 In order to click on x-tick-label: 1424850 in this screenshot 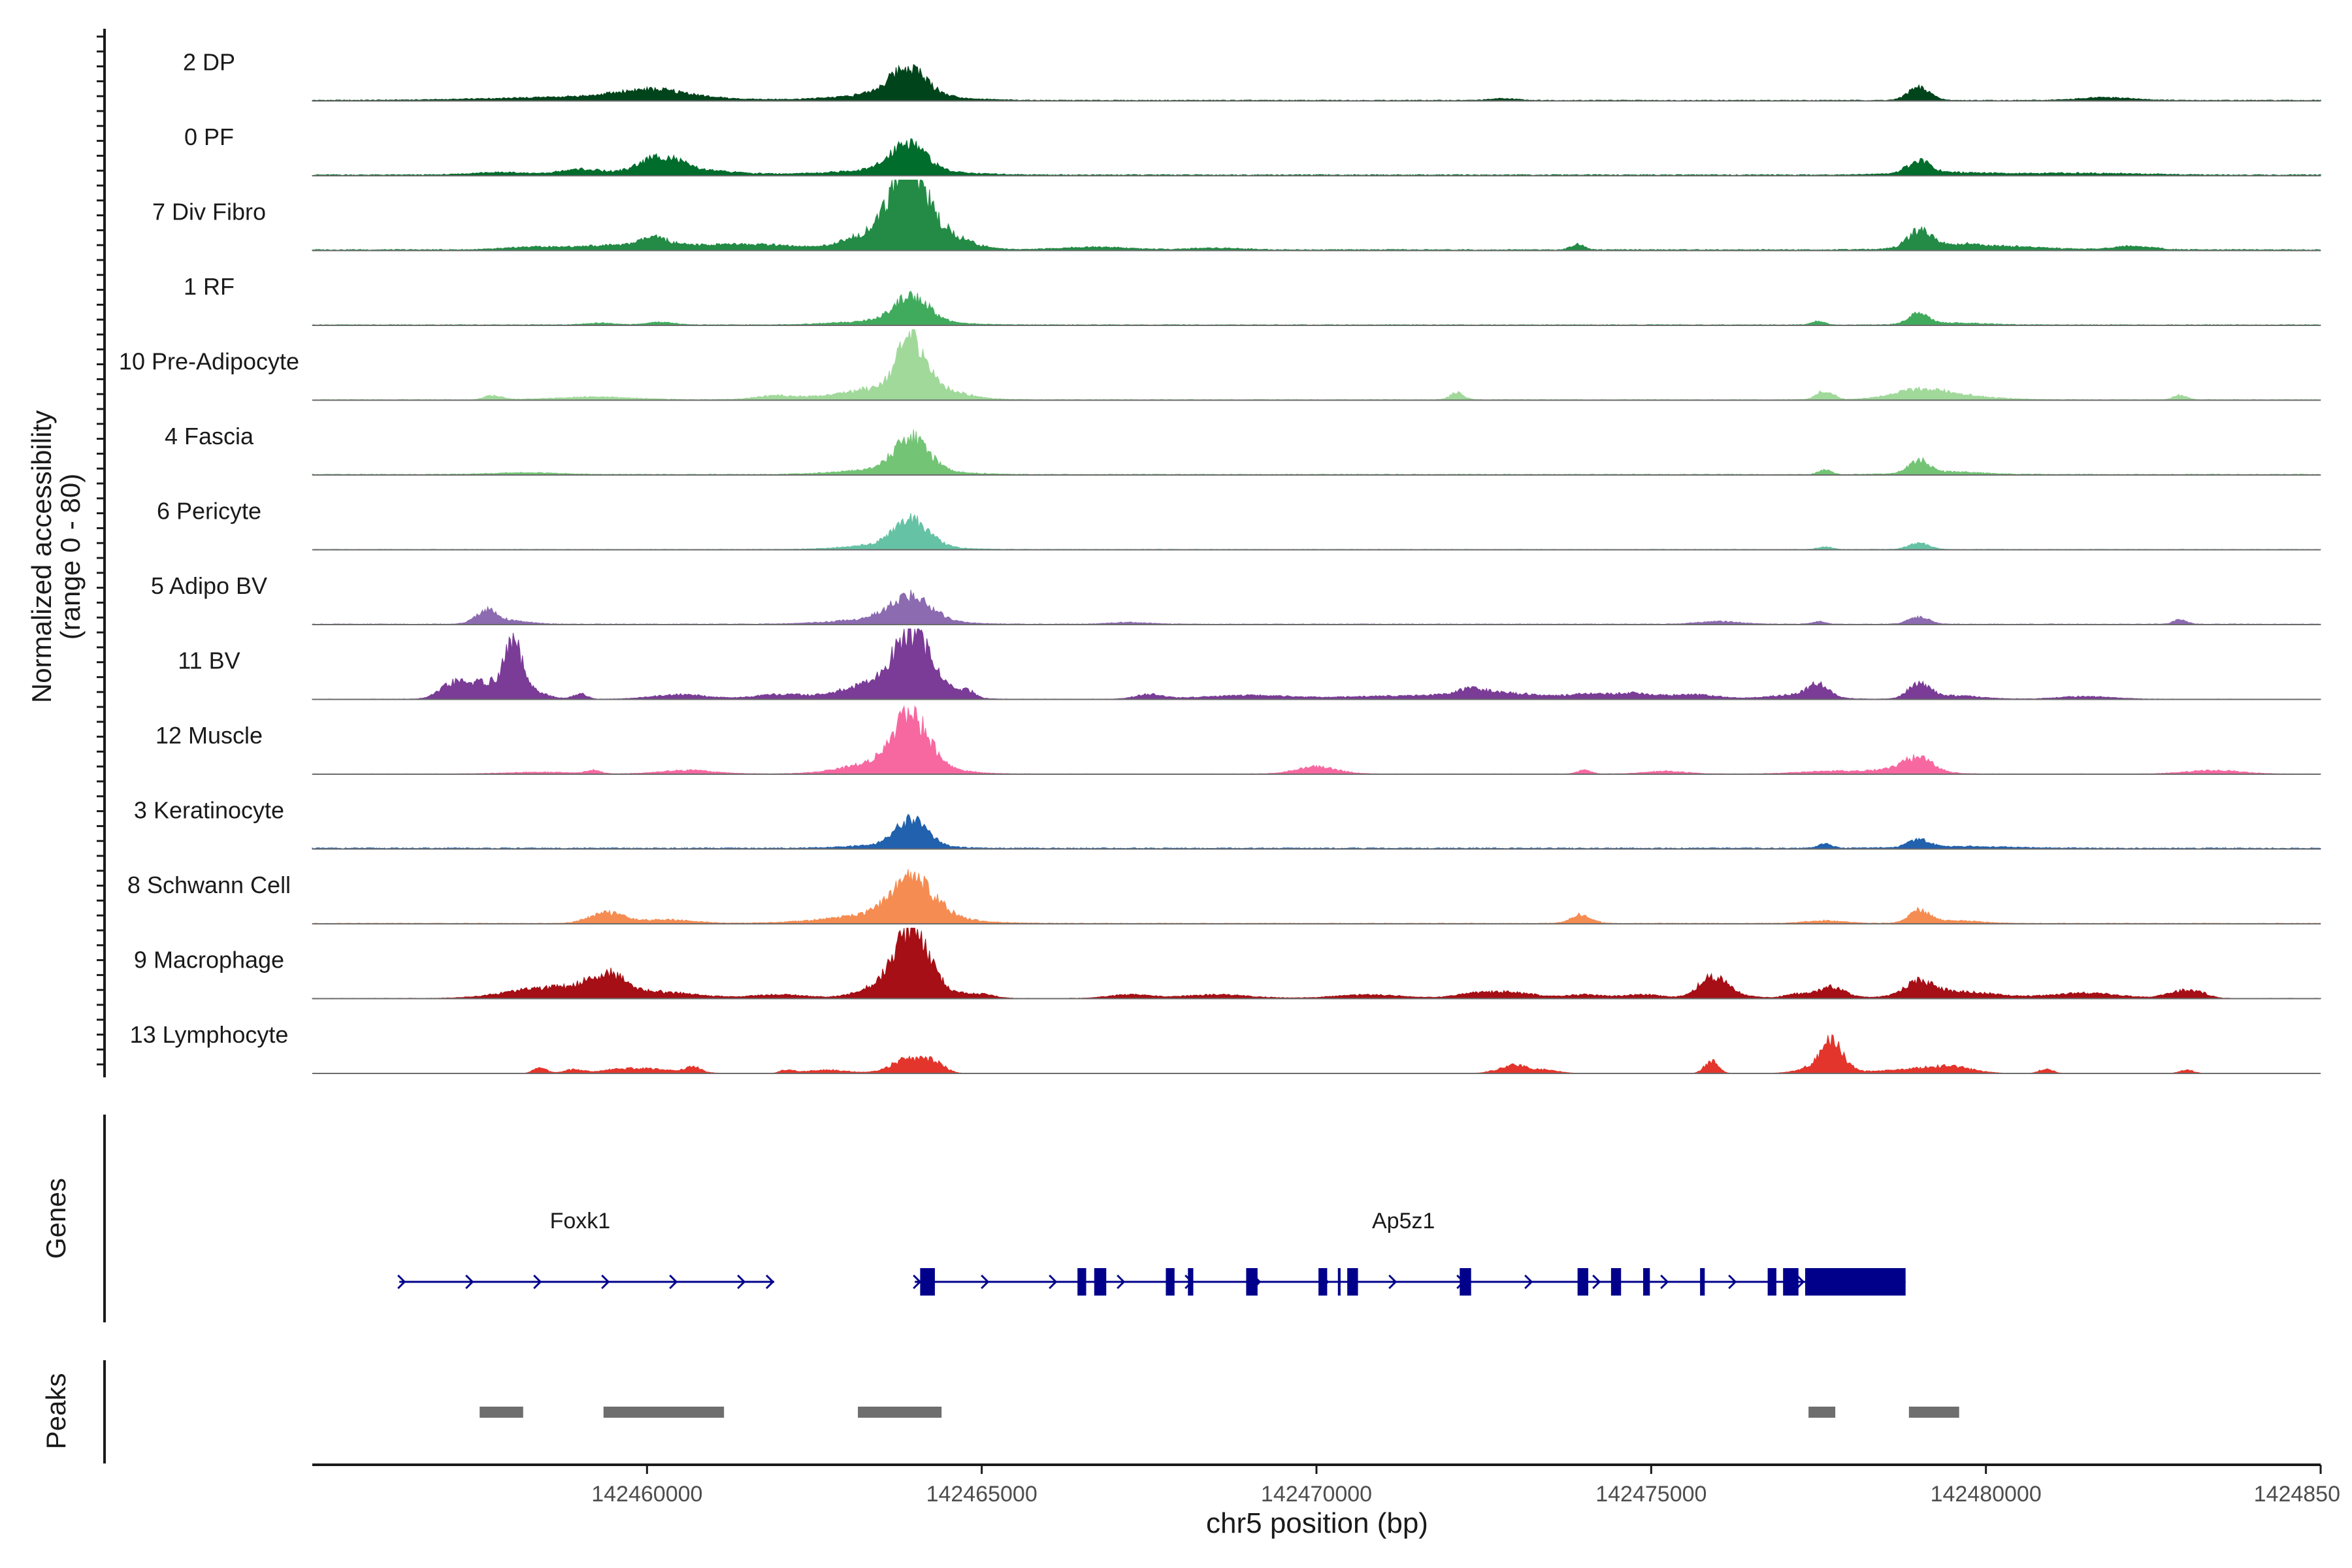, I will do `click(2297, 1494)`.